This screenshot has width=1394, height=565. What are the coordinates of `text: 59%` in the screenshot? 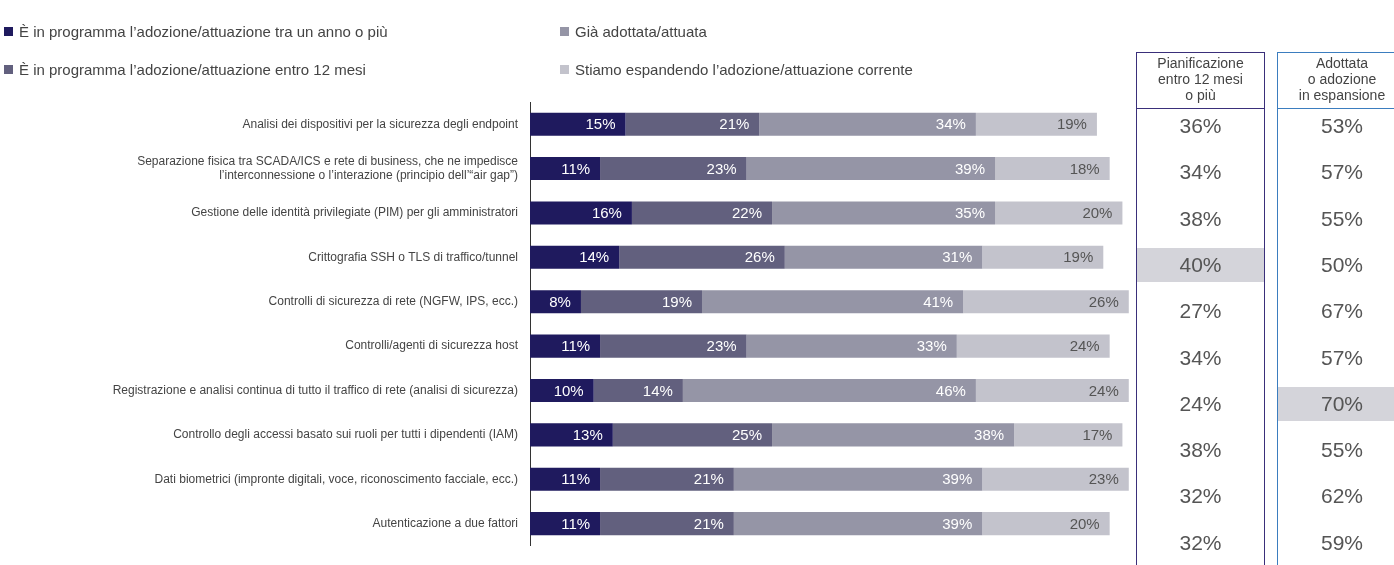 It's located at (1336, 542).